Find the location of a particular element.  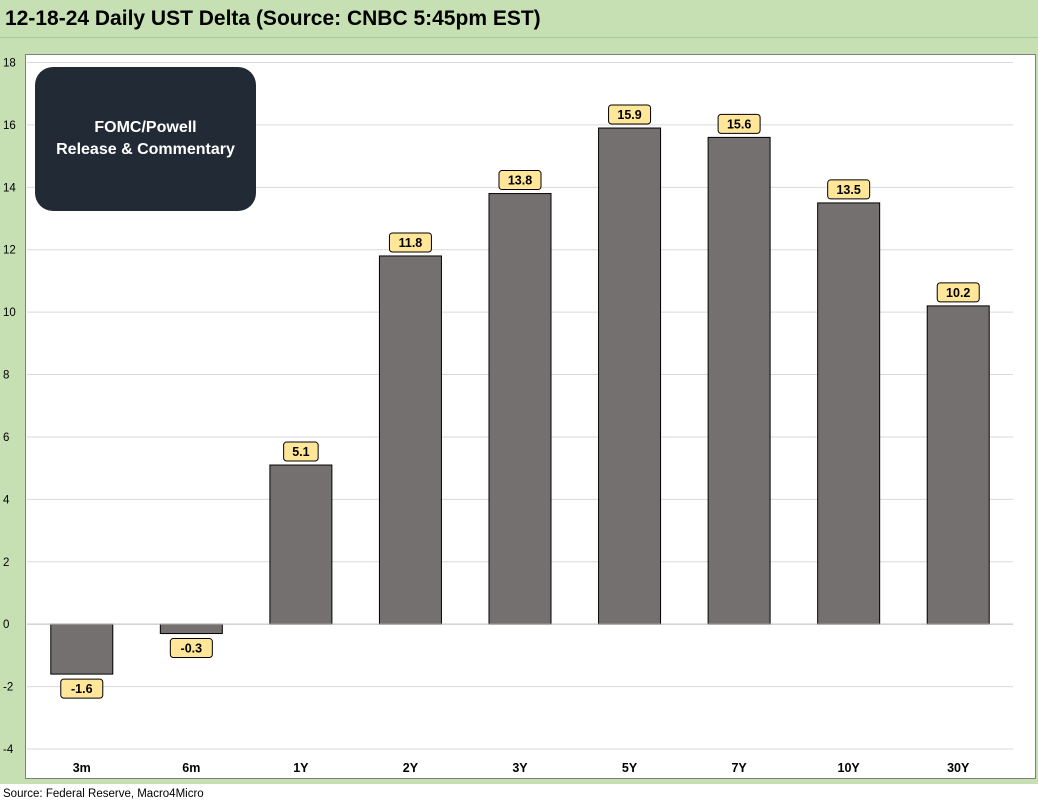

y-tick-label: -2 is located at coordinates (8, 688).